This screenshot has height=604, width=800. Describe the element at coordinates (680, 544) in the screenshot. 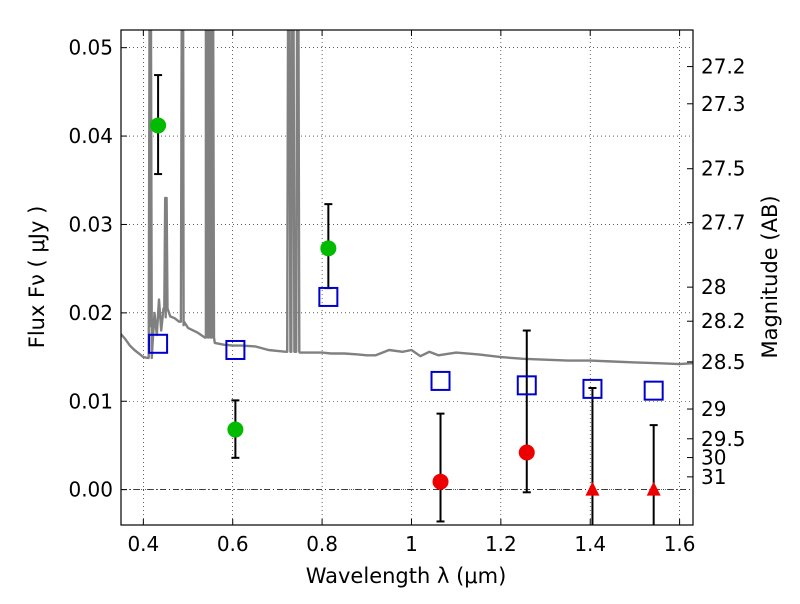

I see `x-tick-label: 1.6` at that location.